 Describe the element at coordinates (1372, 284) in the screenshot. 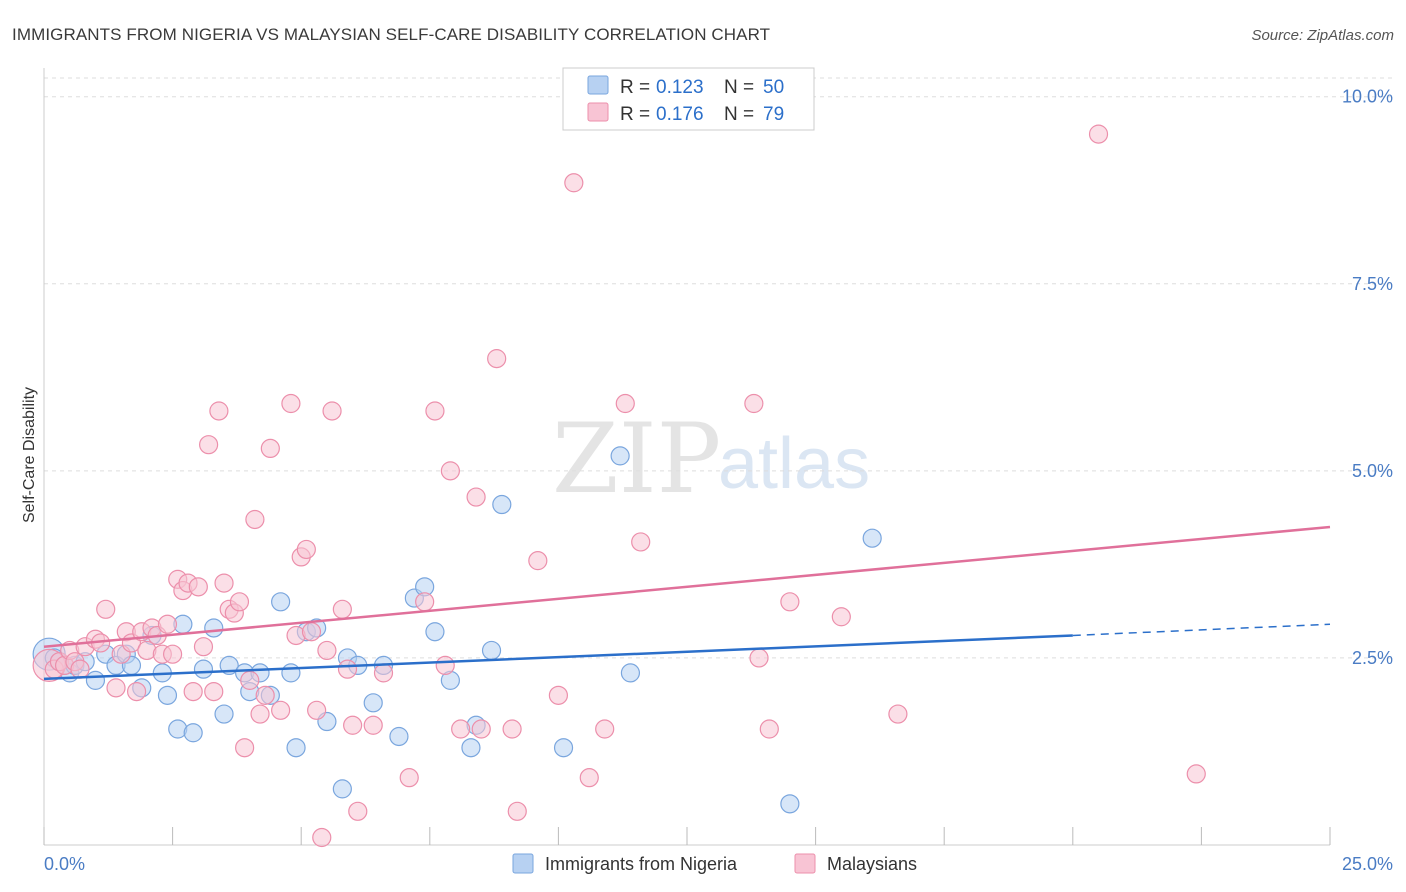

I see `y-tick-label: 7.5%` at that location.